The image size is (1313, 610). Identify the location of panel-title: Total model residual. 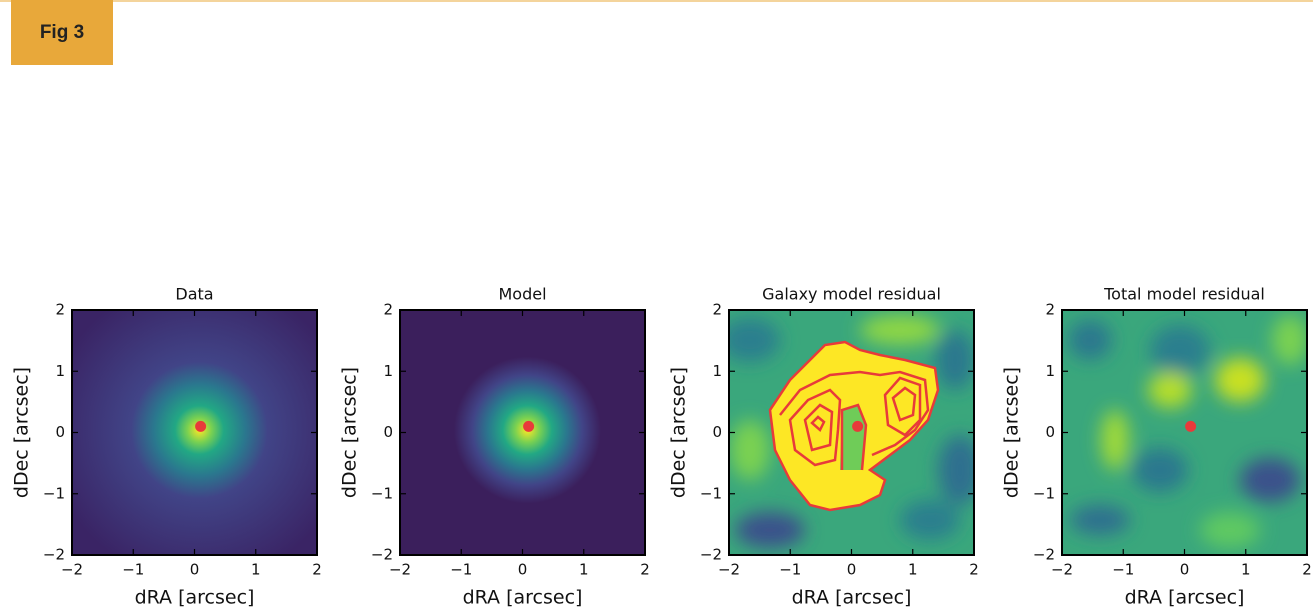
(1184, 294).